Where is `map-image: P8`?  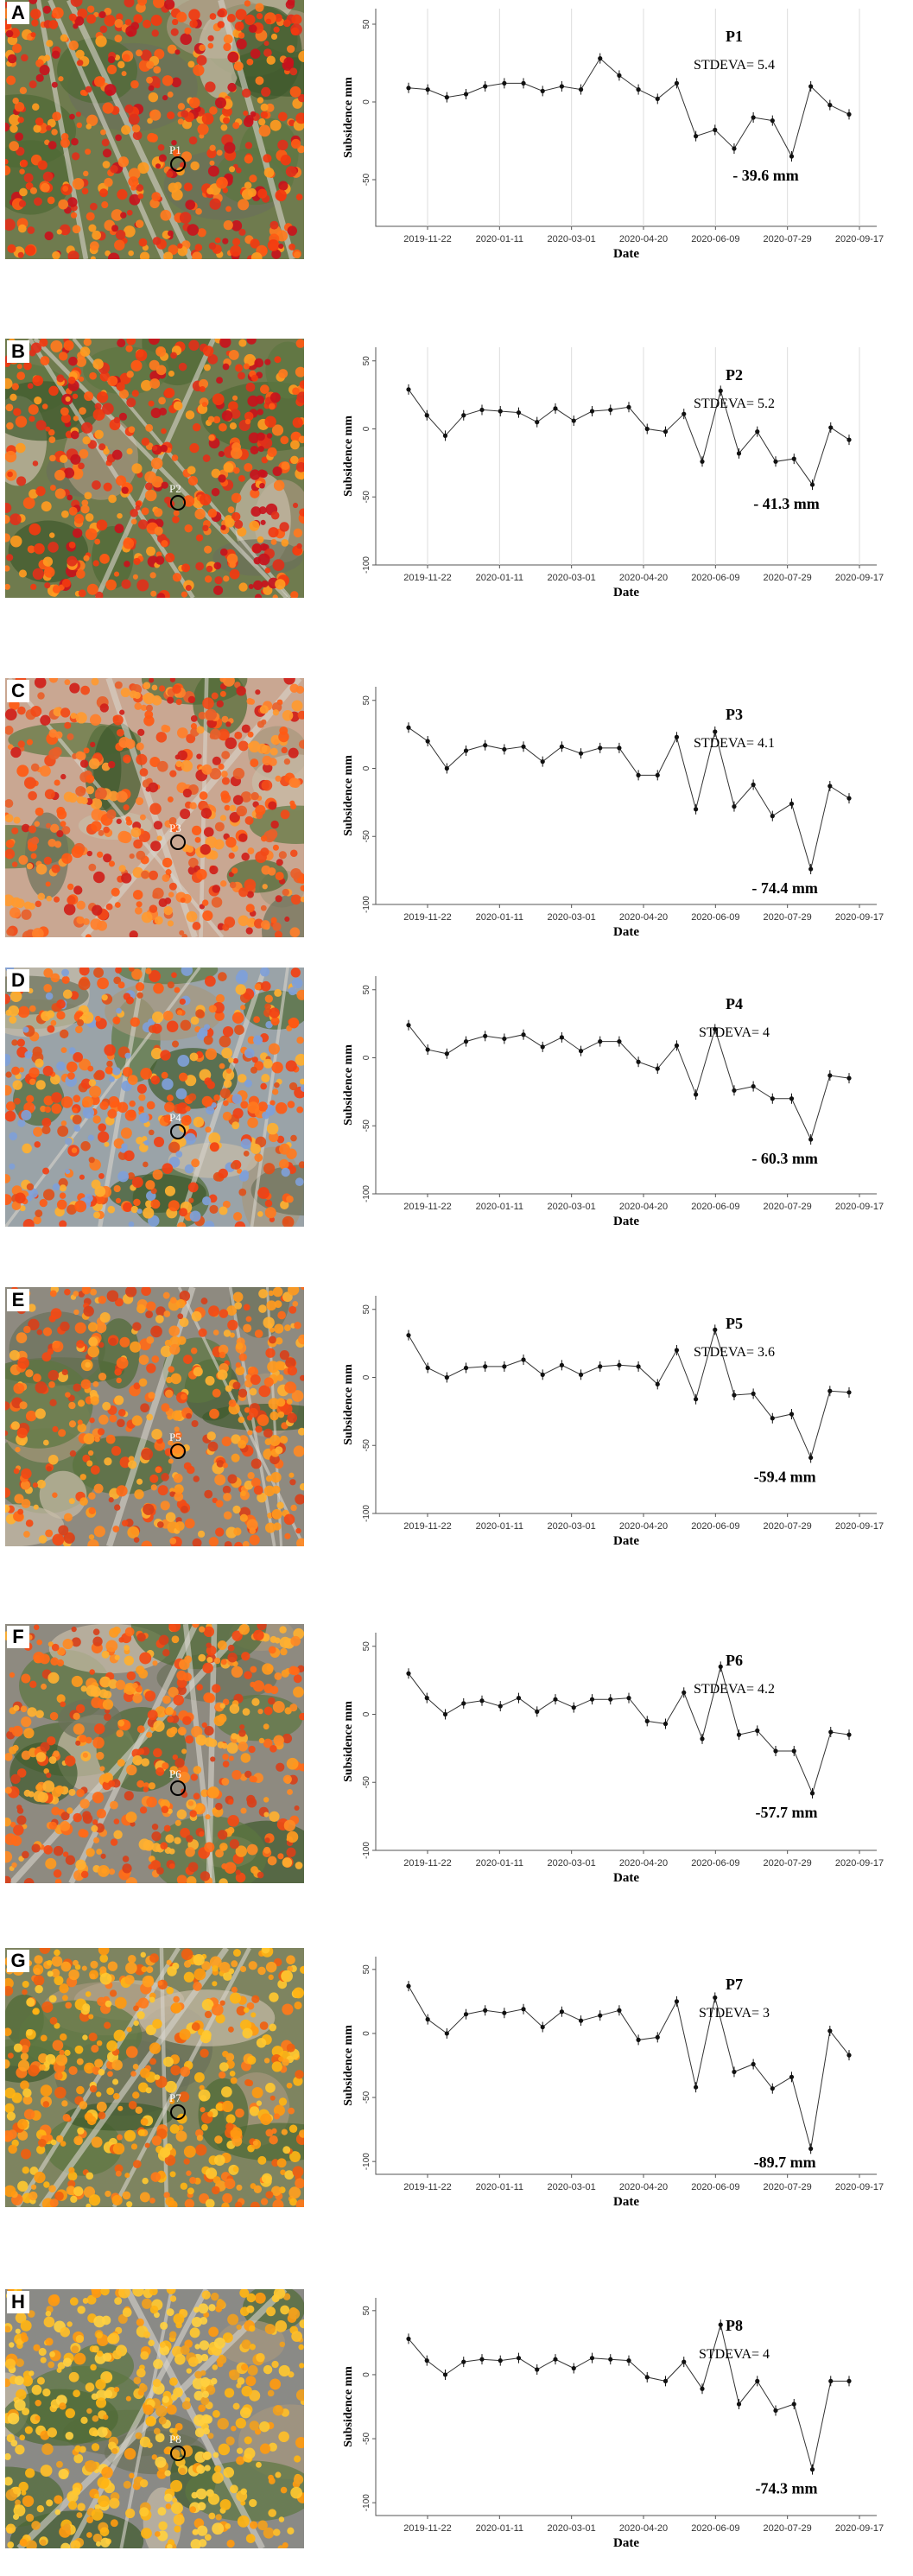
map-image: P8 is located at coordinates (154, 2418).